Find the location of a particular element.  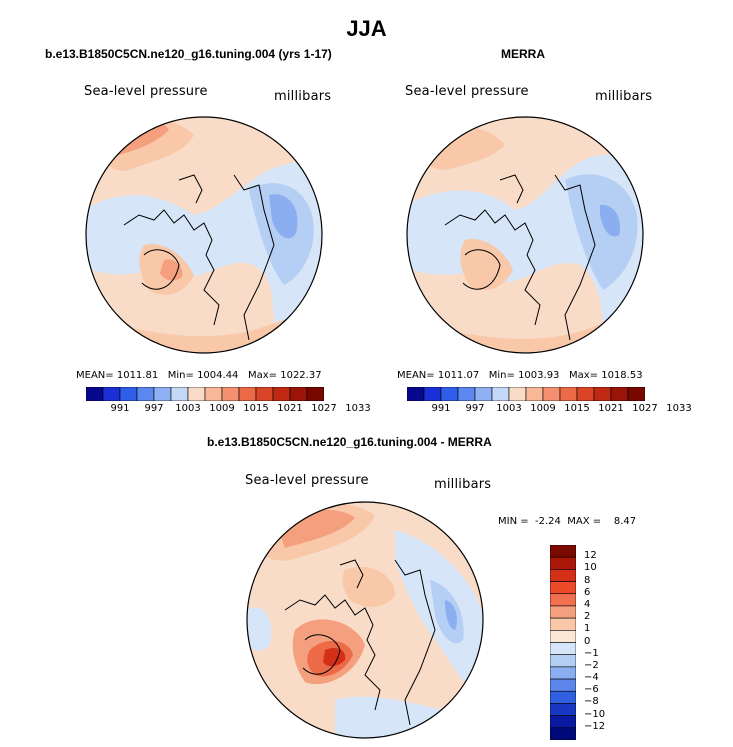

colorbar-panel-2-labels: 991 997 1003 1009 1015 1021 1027 1033 is located at coordinates (549, 410).